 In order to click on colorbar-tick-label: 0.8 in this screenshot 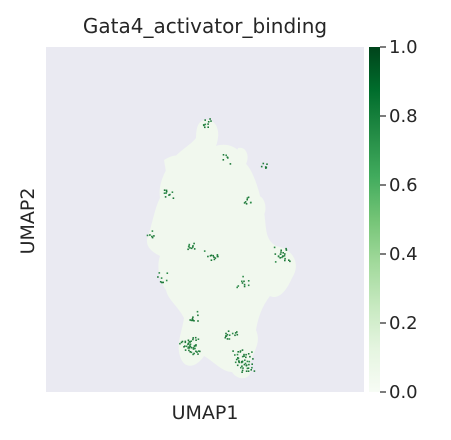, I will do `click(403, 116)`.